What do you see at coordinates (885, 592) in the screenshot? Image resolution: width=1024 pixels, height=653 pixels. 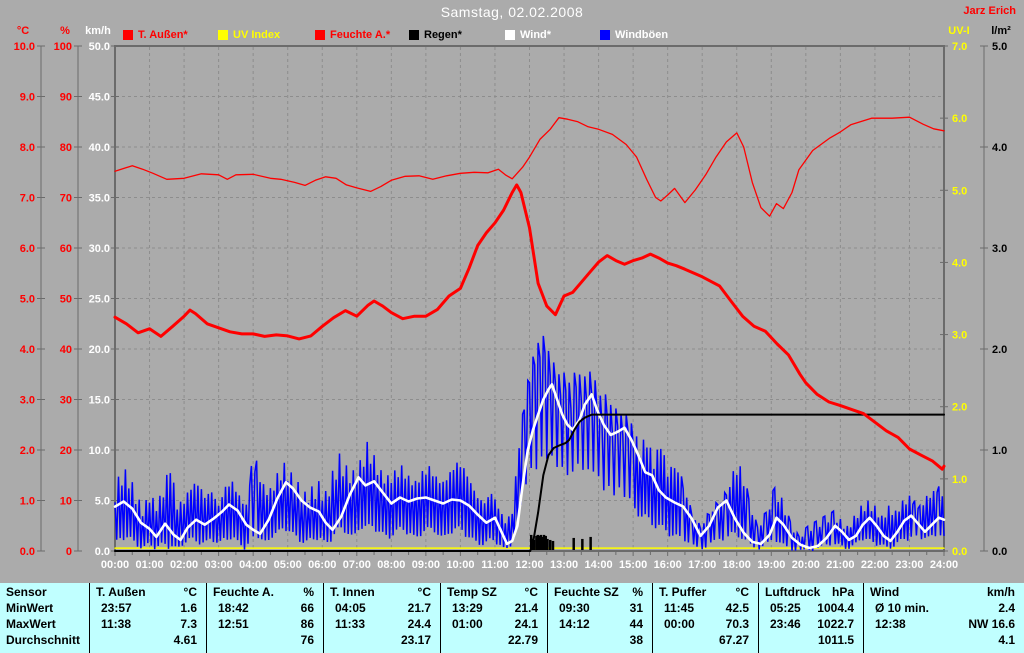 I see `table-sensor-name: Wind` at bounding box center [885, 592].